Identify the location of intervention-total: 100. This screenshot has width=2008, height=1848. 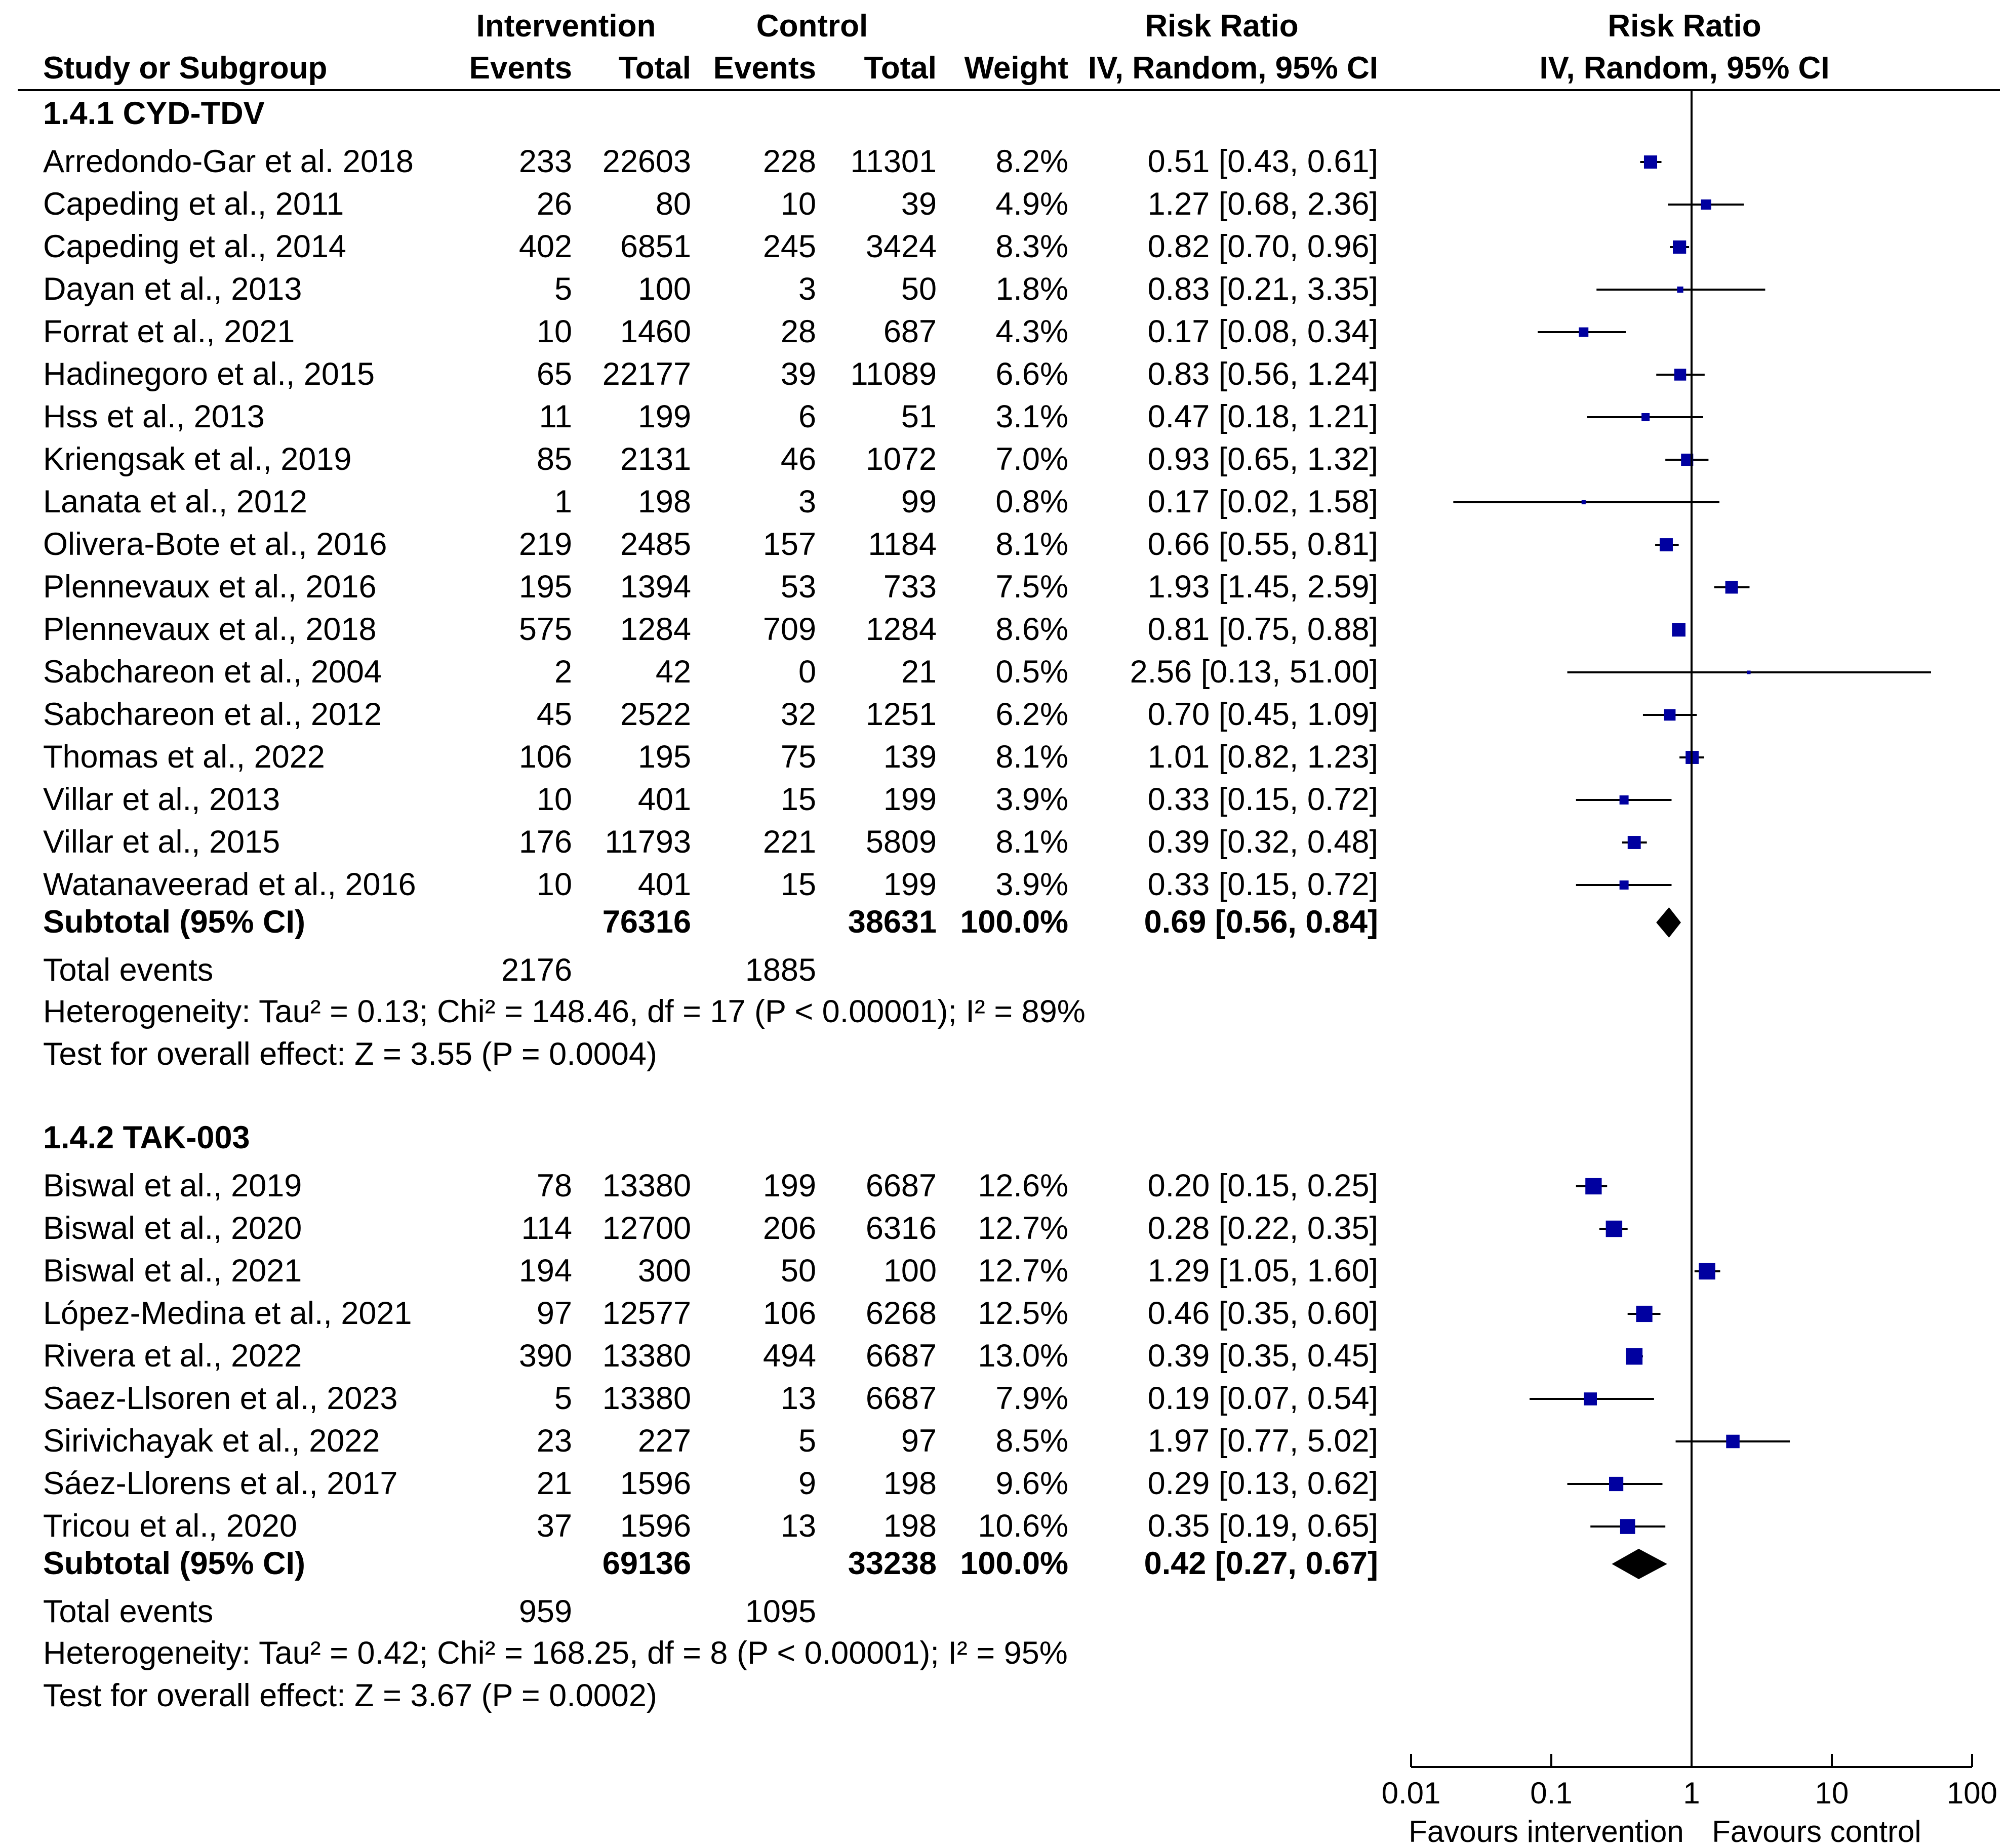
(664, 289).